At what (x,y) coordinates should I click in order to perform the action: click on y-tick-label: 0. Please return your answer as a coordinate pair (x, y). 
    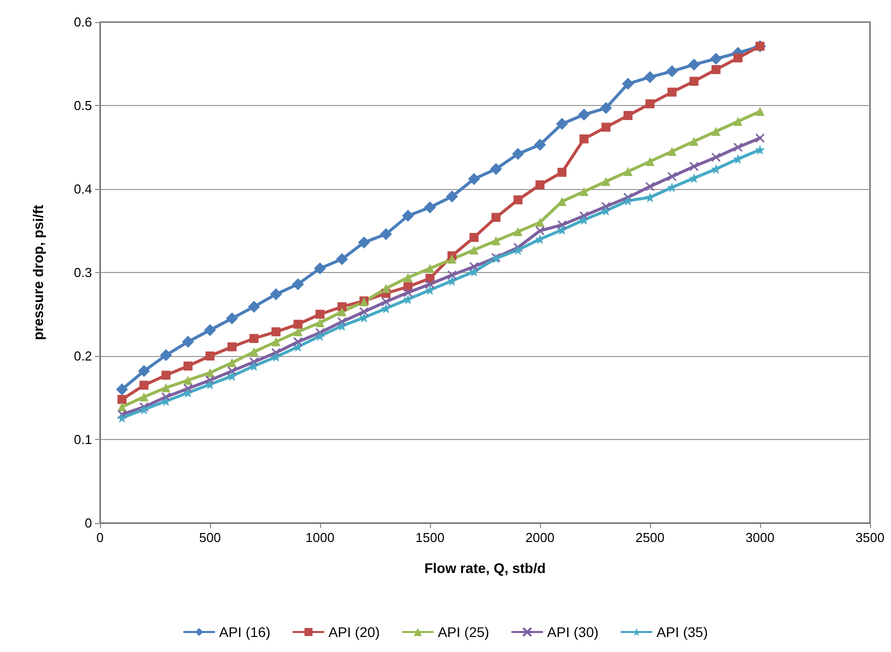
    Looking at the image, I should click on (88, 523).